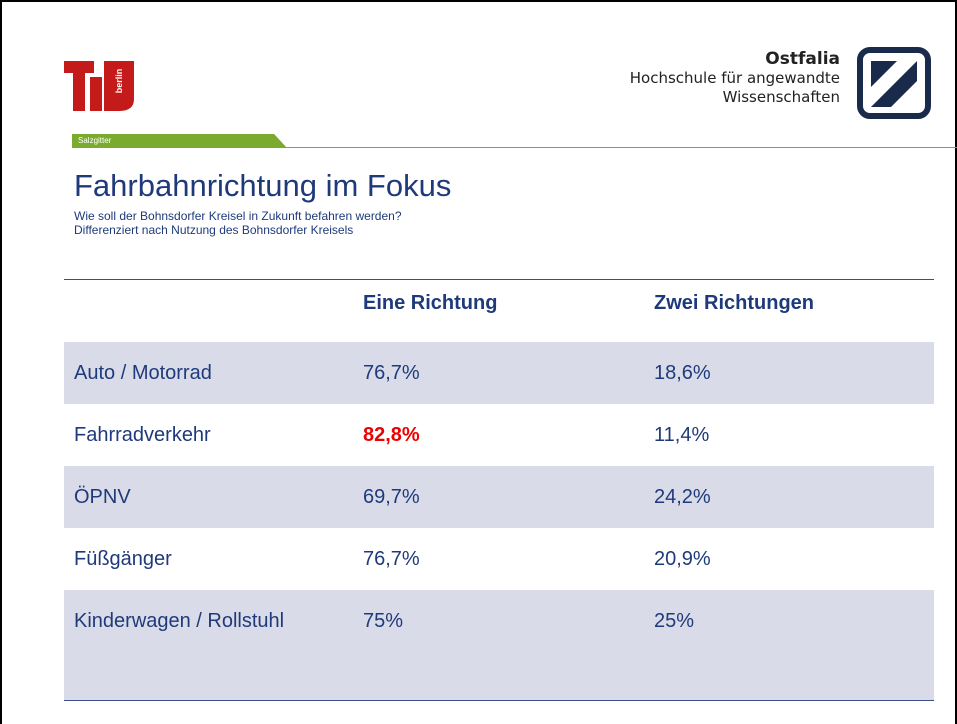 Image resolution: width=957 pixels, height=724 pixels. What do you see at coordinates (802, 59) in the screenshot?
I see `ostfalia-name: Ostfalia` at bounding box center [802, 59].